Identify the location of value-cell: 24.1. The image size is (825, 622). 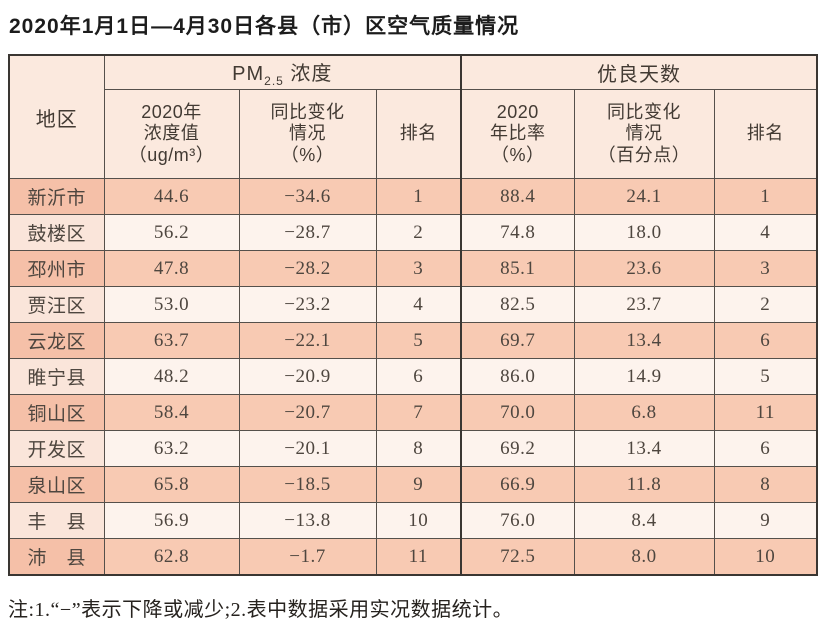
(644, 196).